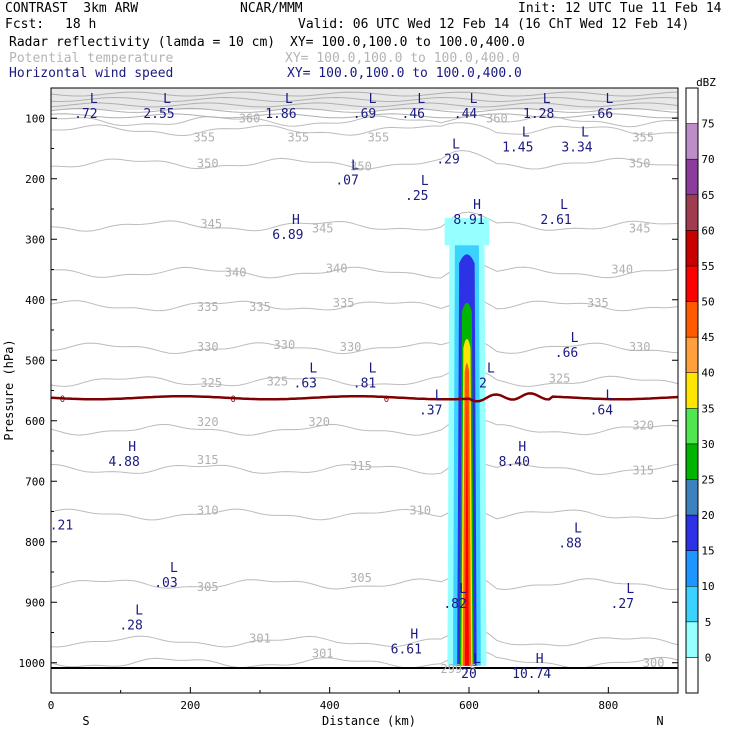 Image resolution: width=740 pixels, height=740 pixels. Describe the element at coordinates (454, 604) in the screenshot. I see `wind-extremum-value-27: .82` at that location.